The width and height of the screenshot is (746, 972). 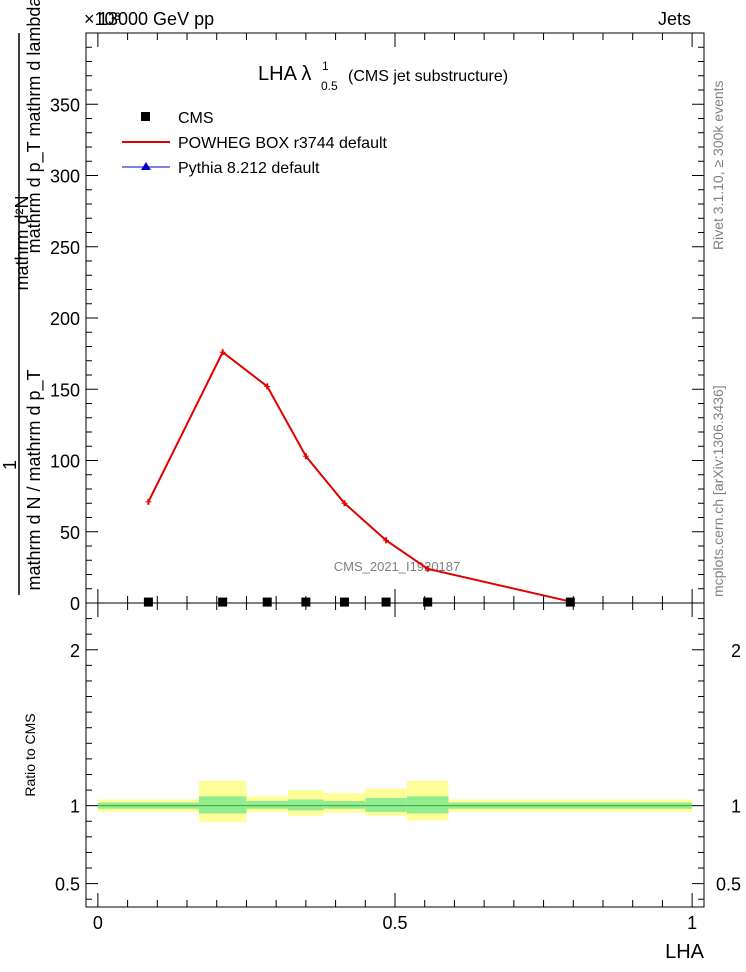 What do you see at coordinates (685, 952) in the screenshot?
I see `x-axis-label: LHA` at bounding box center [685, 952].